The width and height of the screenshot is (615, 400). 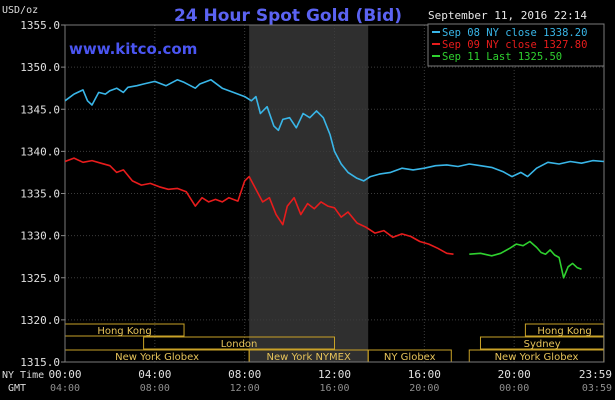 What do you see at coordinates (424, 374) in the screenshot?
I see `x-tick-label-ny: 16:00` at bounding box center [424, 374].